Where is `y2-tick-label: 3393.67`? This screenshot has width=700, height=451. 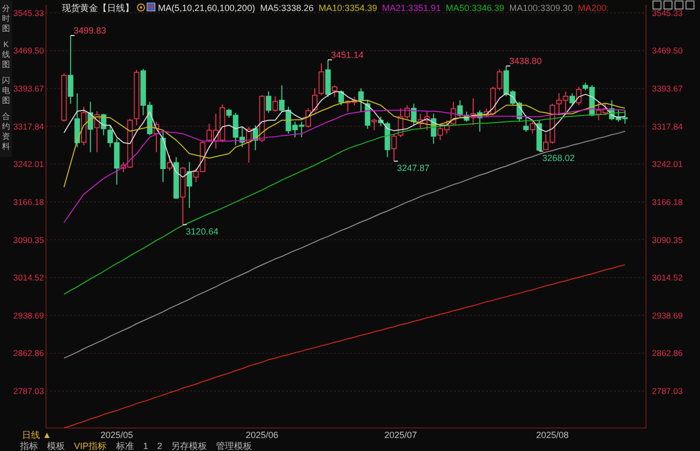
y2-tick-label: 3393.67 is located at coordinates (667, 88).